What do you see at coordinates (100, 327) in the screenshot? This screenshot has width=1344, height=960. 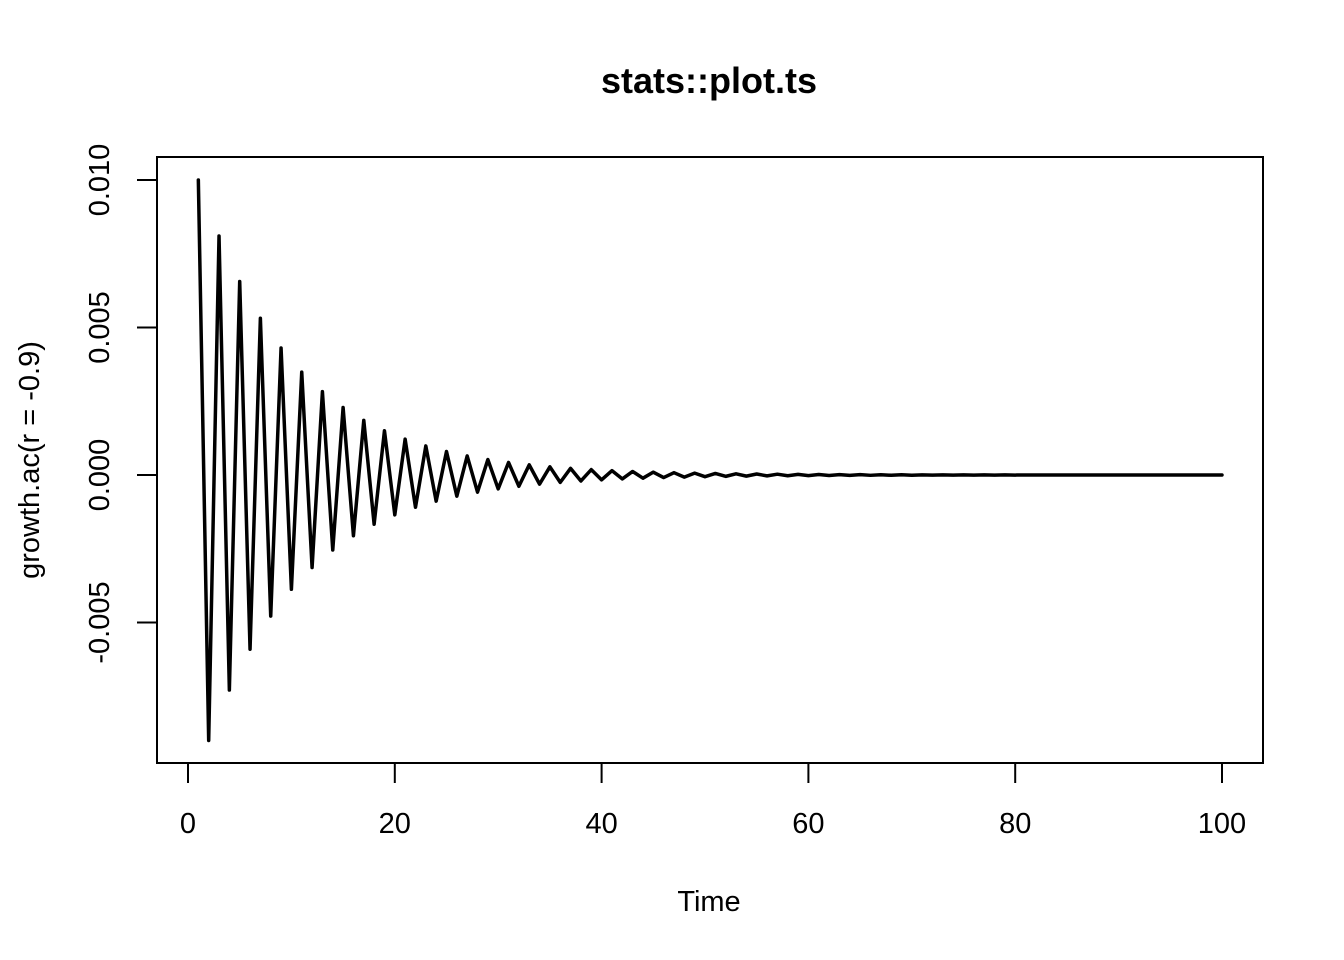 I see `y-tick-label: 0.005` at bounding box center [100, 327].